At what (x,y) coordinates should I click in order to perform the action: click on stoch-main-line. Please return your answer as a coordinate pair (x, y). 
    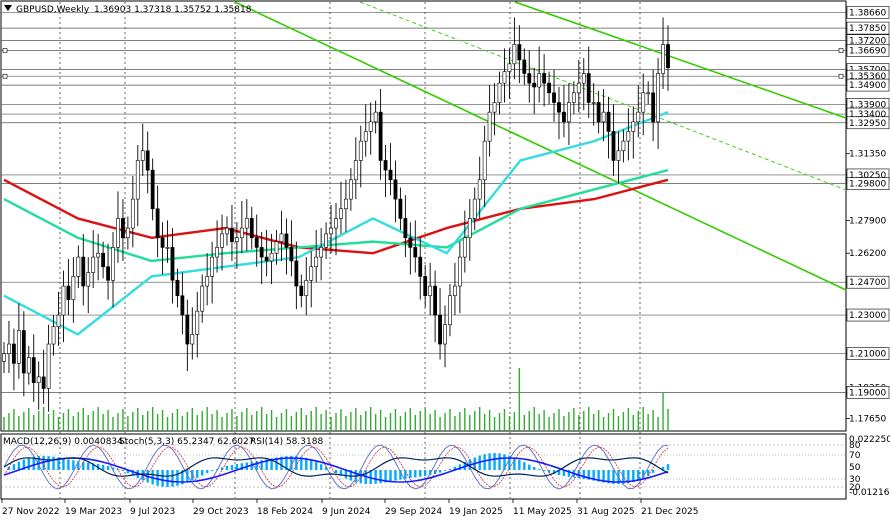
    Looking at the image, I should click on (336, 467).